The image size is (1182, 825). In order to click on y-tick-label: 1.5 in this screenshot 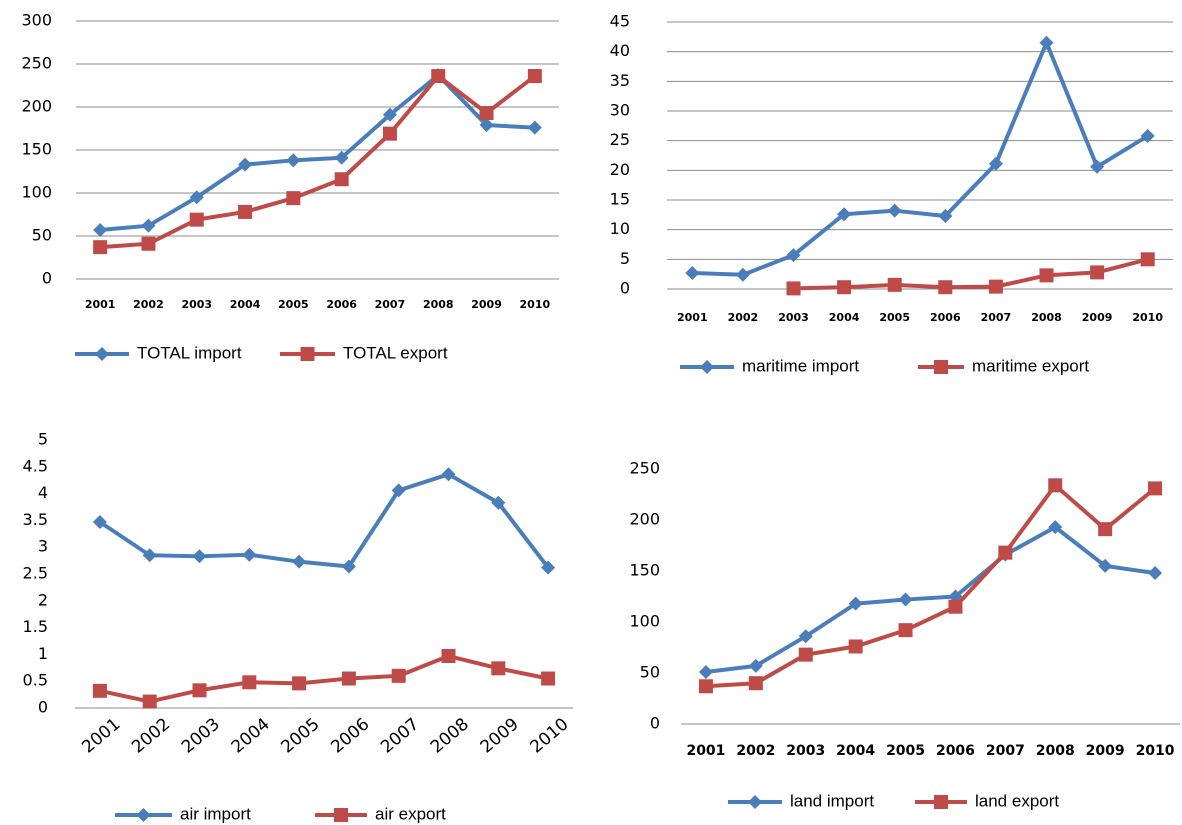, I will do `click(35, 626)`.